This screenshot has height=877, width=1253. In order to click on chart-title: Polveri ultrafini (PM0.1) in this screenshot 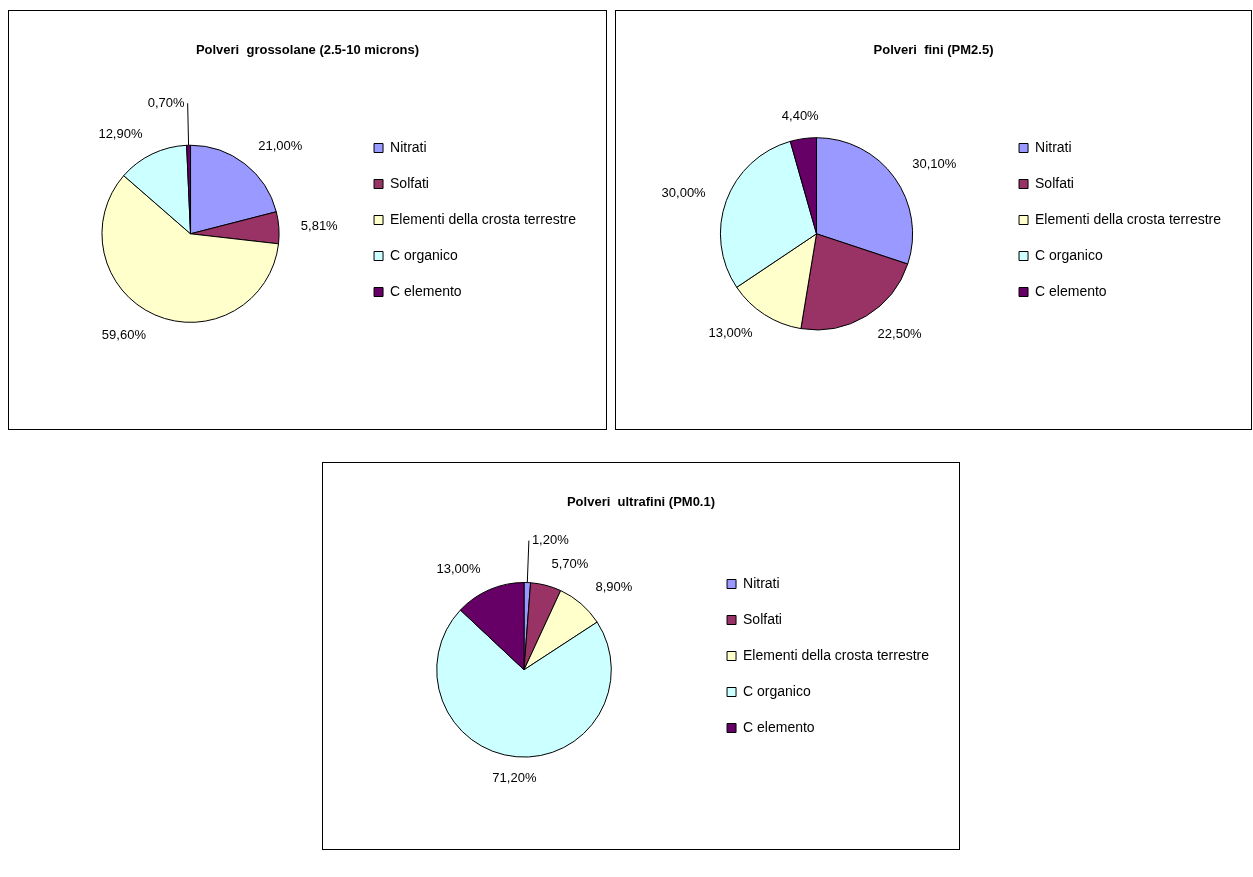, I will do `click(641, 502)`.